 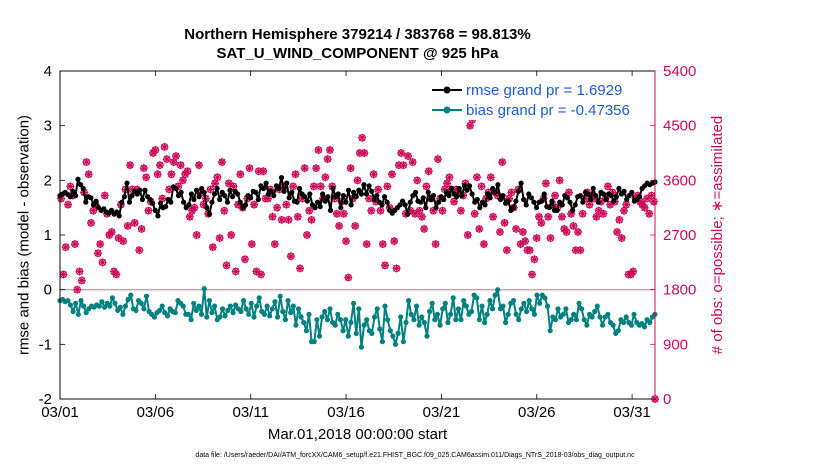 What do you see at coordinates (447, 90) in the screenshot?
I see `legend-swatch-rmse` at bounding box center [447, 90].